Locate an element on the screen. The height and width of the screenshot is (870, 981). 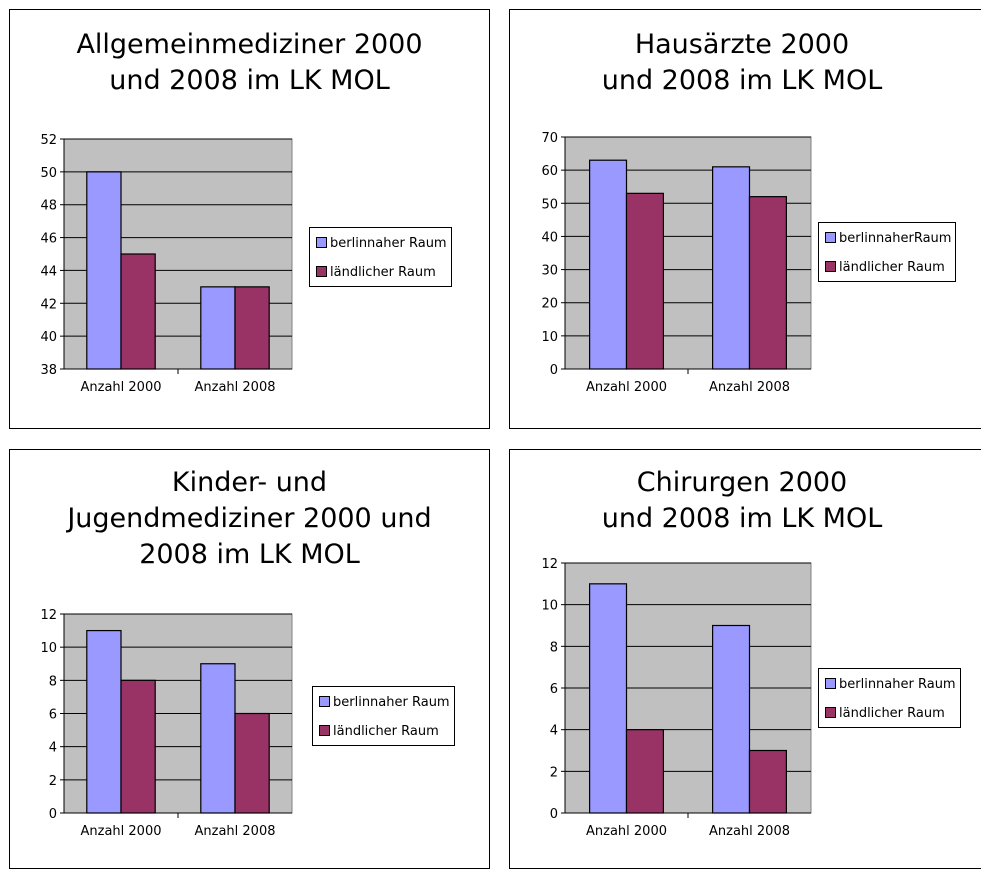
chart-title: Hausärzte 2000 und 2008 im LK MOL is located at coordinates (742, 63).